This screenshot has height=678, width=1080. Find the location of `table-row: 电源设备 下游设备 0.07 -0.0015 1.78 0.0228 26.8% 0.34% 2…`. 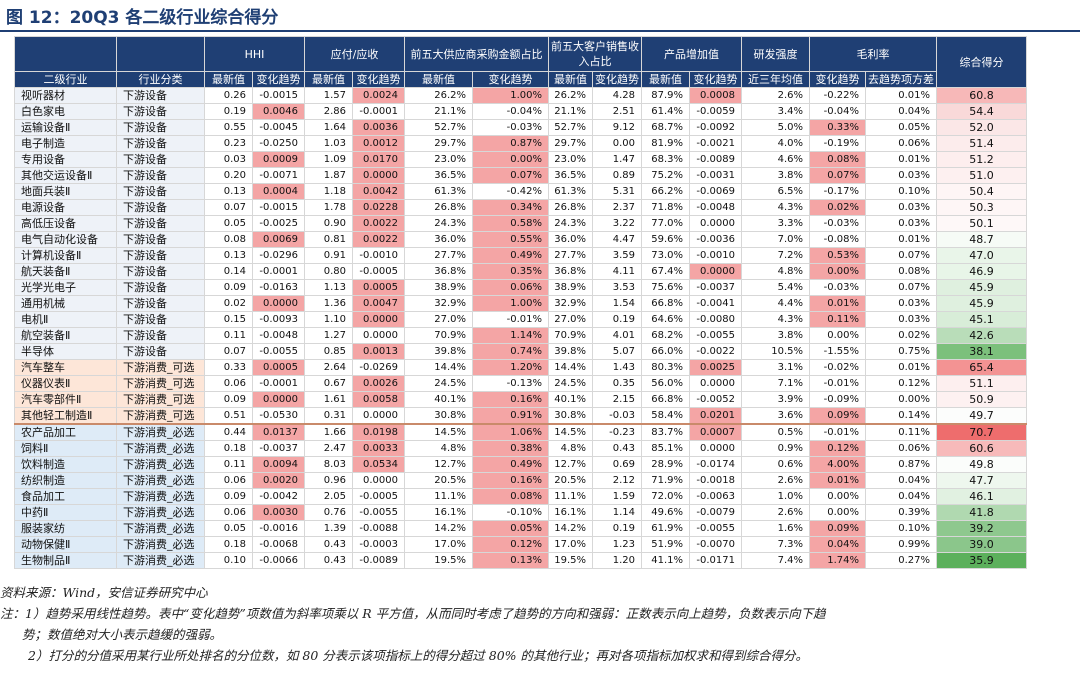

table-row: 电源设备 下游设备 0.07 -0.0015 1.78 0.0228 26.8% 0.34% 2… is located at coordinates (520, 207).